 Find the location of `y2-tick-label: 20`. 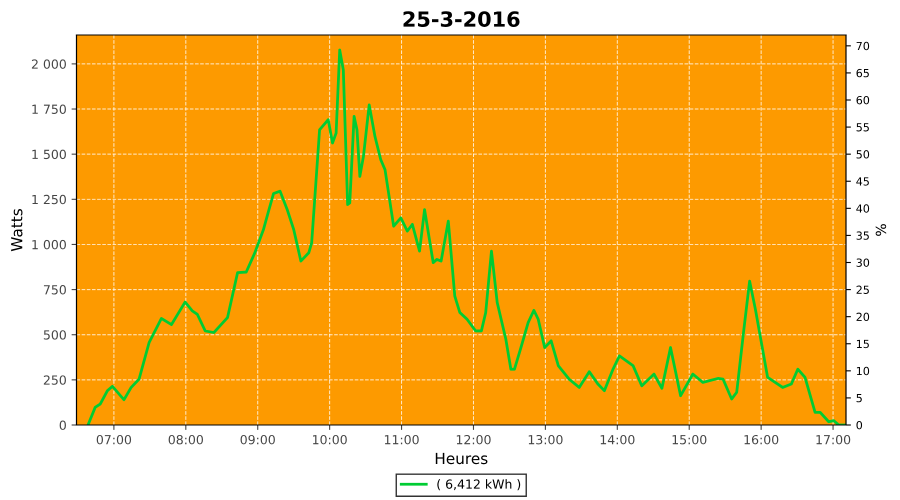

y2-tick-label: 20 is located at coordinates (863, 317).